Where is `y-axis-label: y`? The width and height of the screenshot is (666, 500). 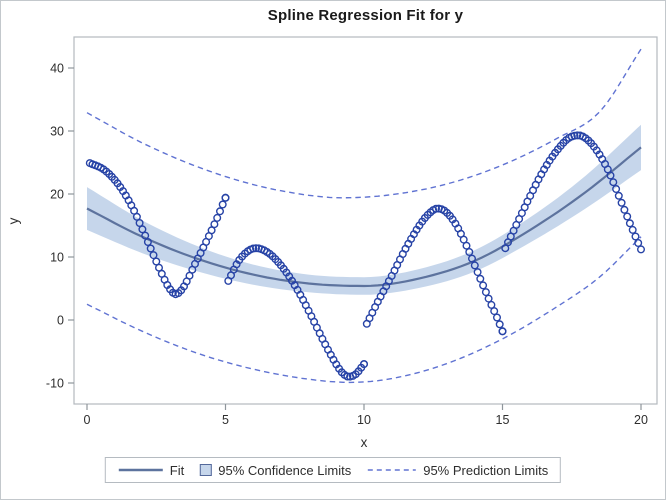 y-axis-label: y is located at coordinates (13, 220).